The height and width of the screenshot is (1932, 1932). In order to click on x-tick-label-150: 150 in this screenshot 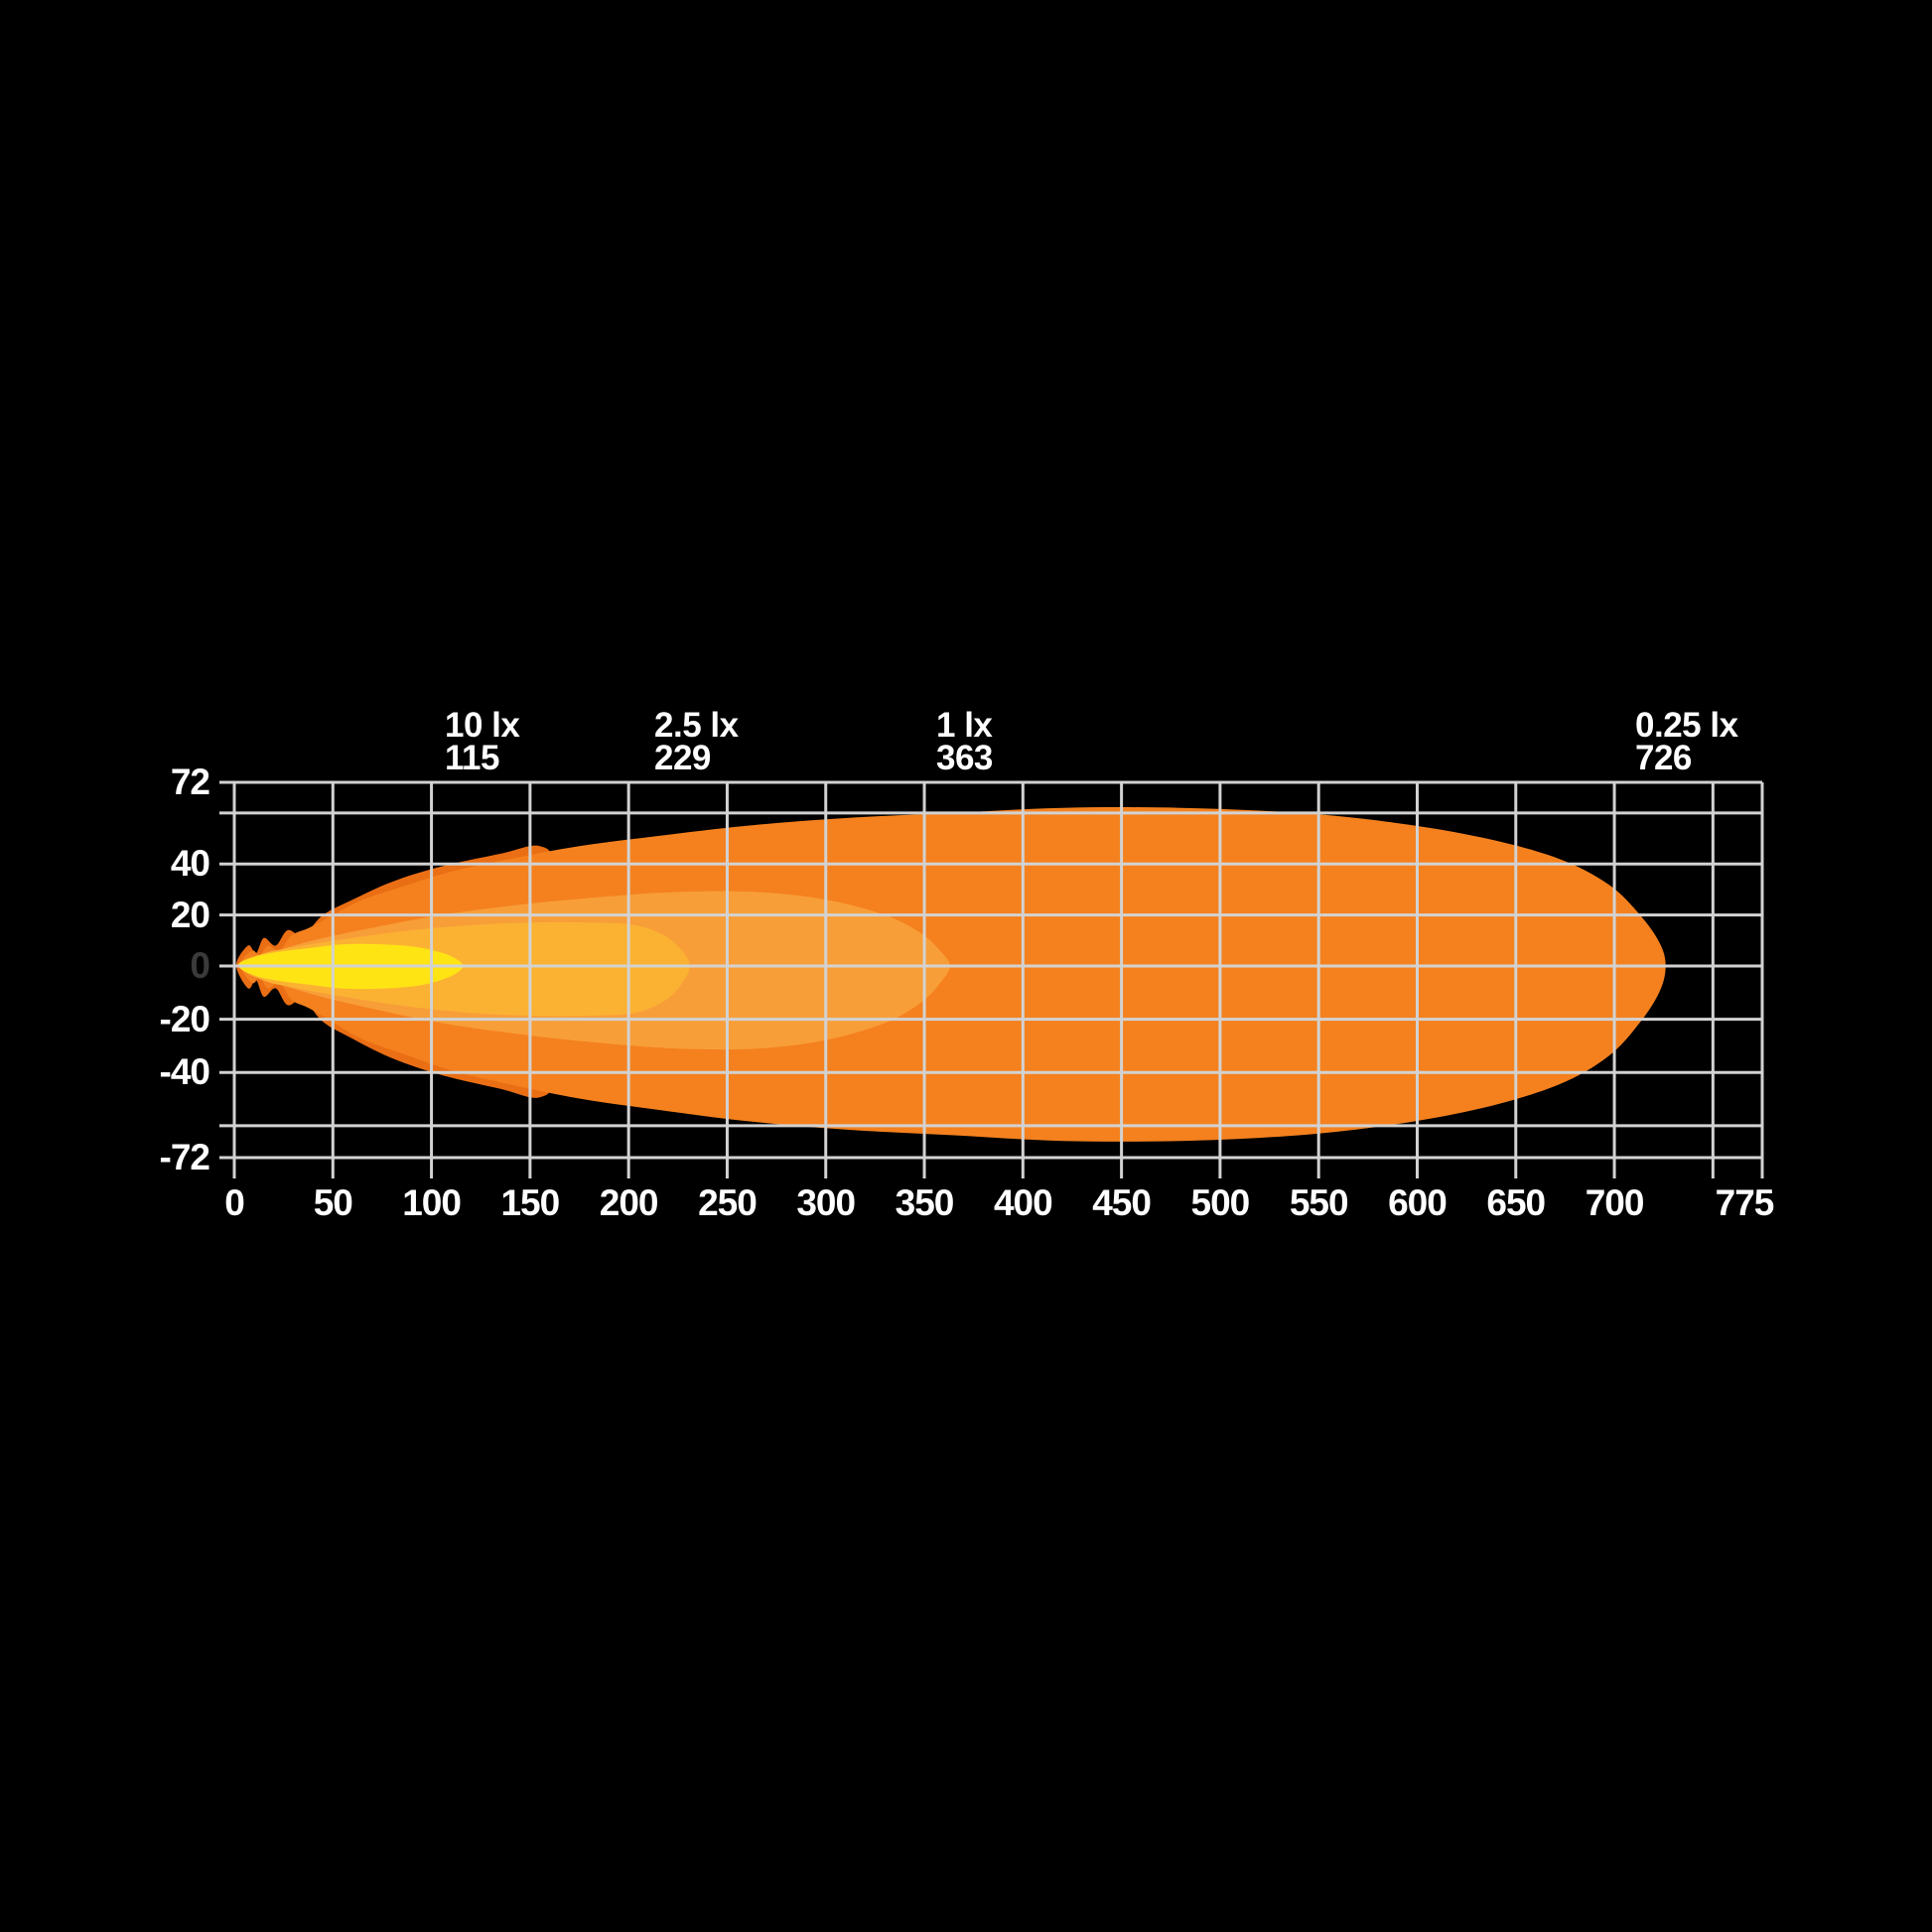, I will do `click(530, 1202)`.